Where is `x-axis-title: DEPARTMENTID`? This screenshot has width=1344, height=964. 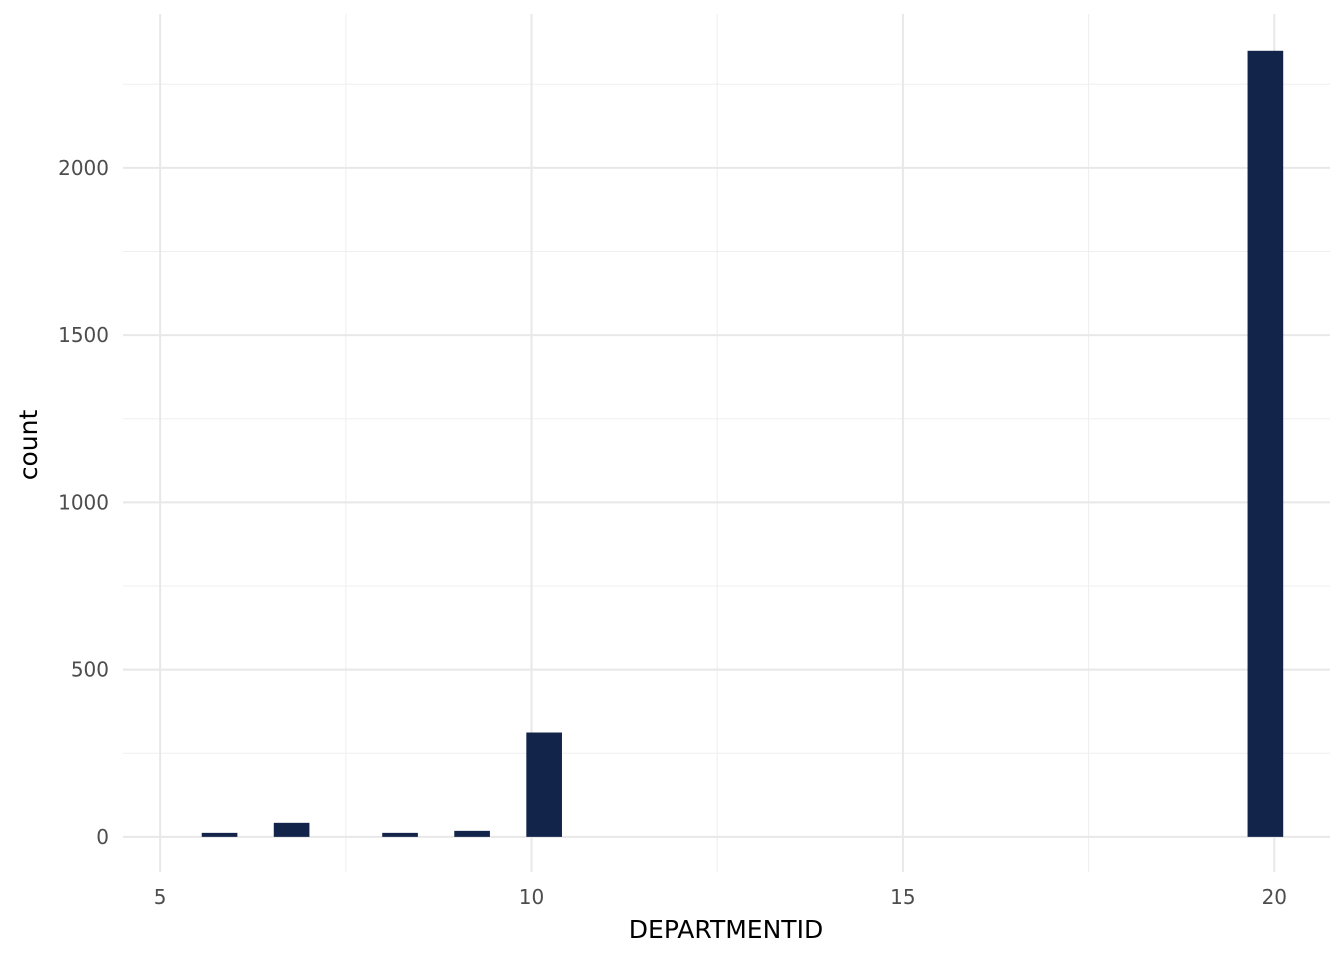
x-axis-title: DEPARTMENTID is located at coordinates (726, 929).